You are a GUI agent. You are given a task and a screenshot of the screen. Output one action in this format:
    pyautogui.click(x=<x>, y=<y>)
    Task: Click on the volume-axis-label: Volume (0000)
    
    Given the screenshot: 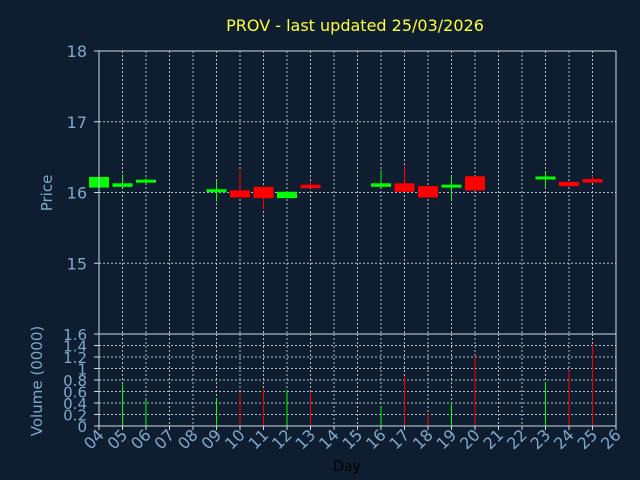 What is the action you would take?
    pyautogui.click(x=37, y=381)
    